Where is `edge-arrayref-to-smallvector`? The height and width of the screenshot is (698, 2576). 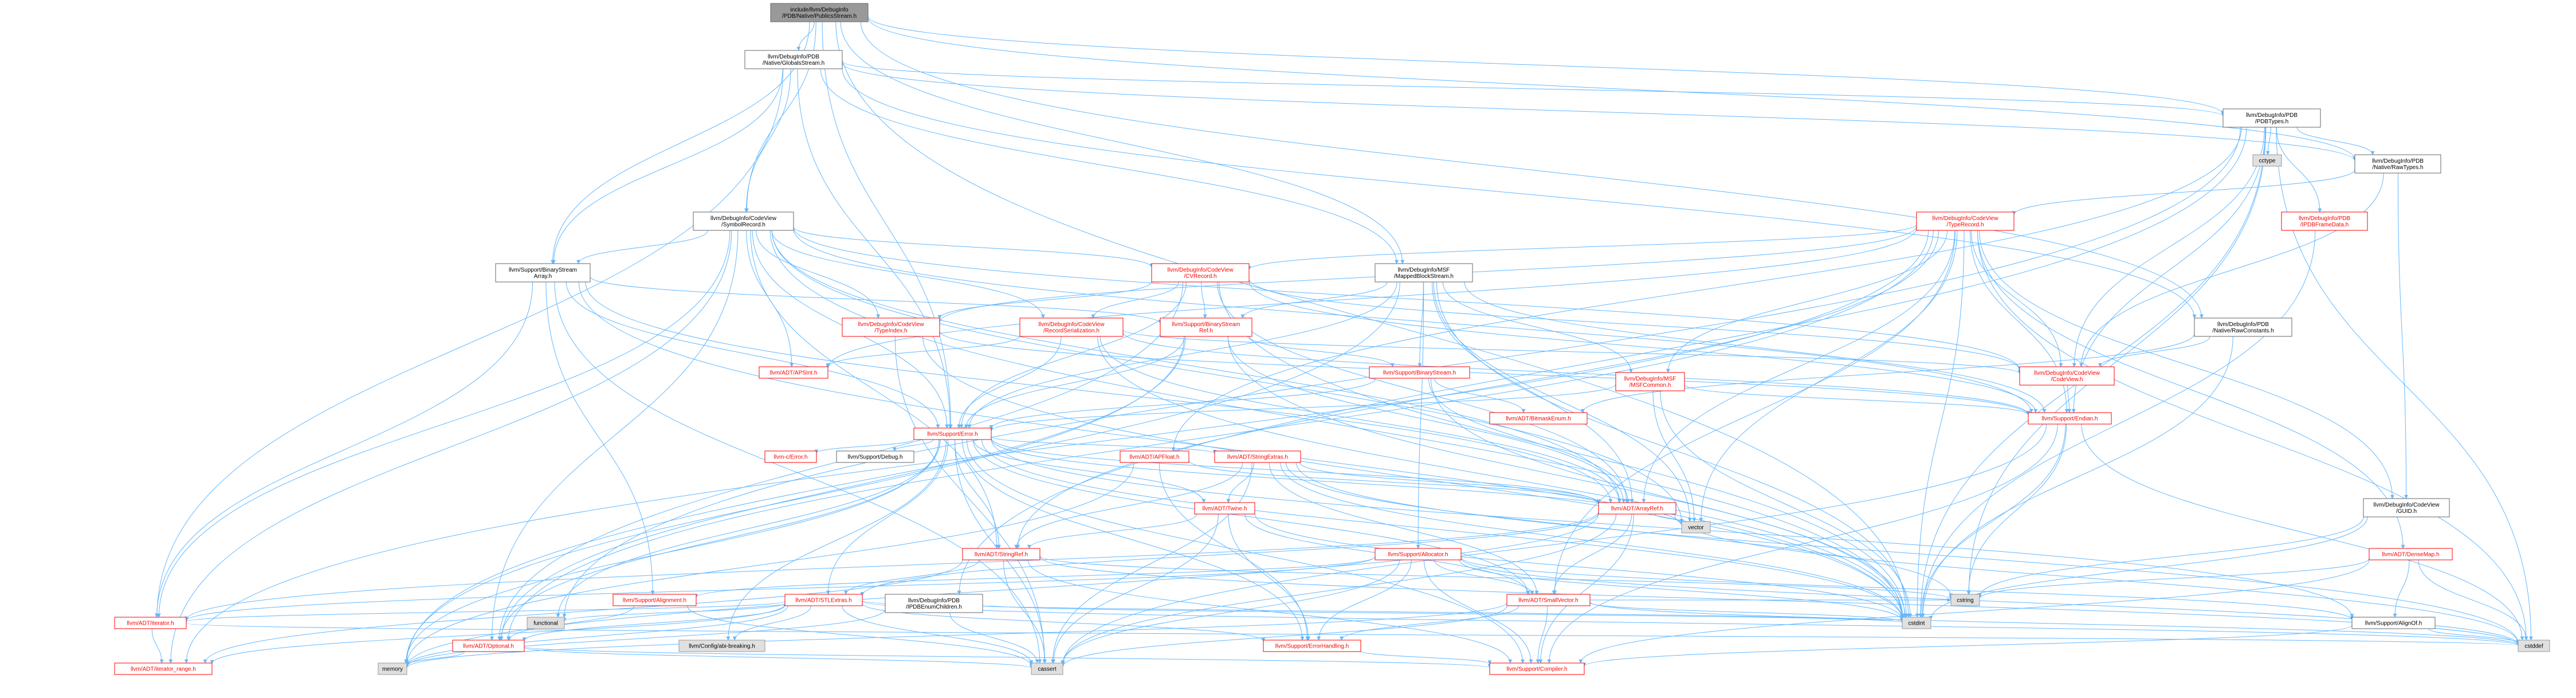
edge-arrayref-to-smallvector is located at coordinates (1592, 554).